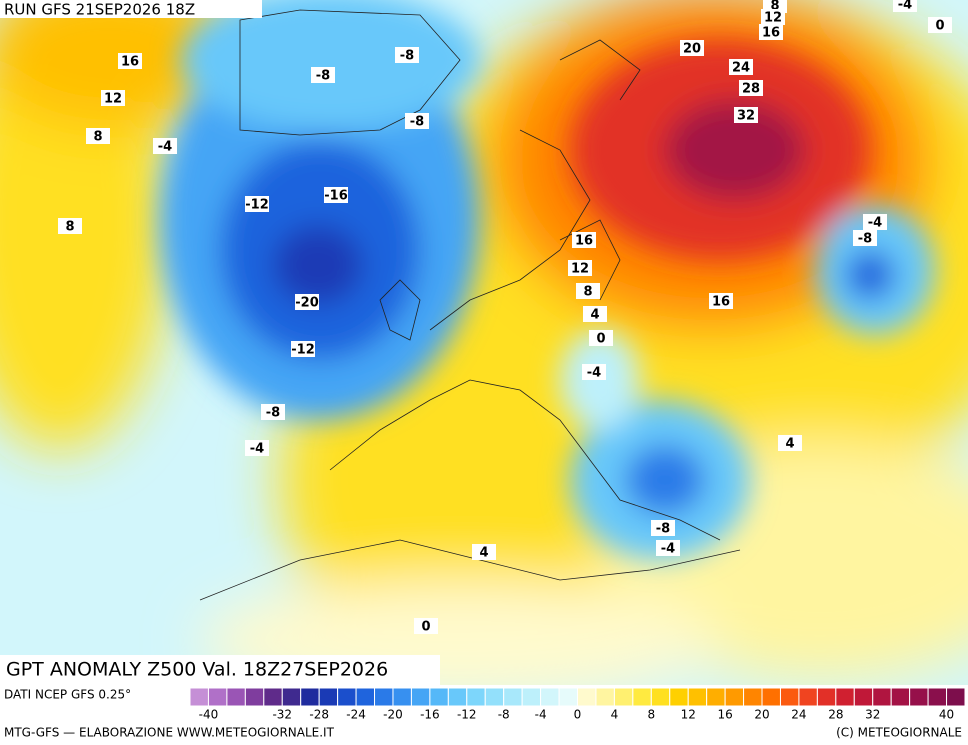 This screenshot has height=745, width=968. Describe the element at coordinates (692, 49) in the screenshot. I see `contour-label-text: 20` at that location.